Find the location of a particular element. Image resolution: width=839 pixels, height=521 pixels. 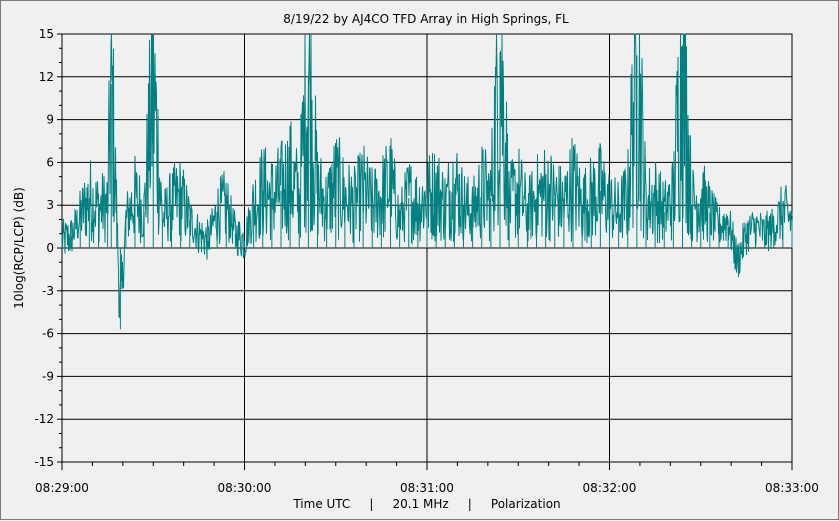

y-tick-label: 12 is located at coordinates (46, 77).